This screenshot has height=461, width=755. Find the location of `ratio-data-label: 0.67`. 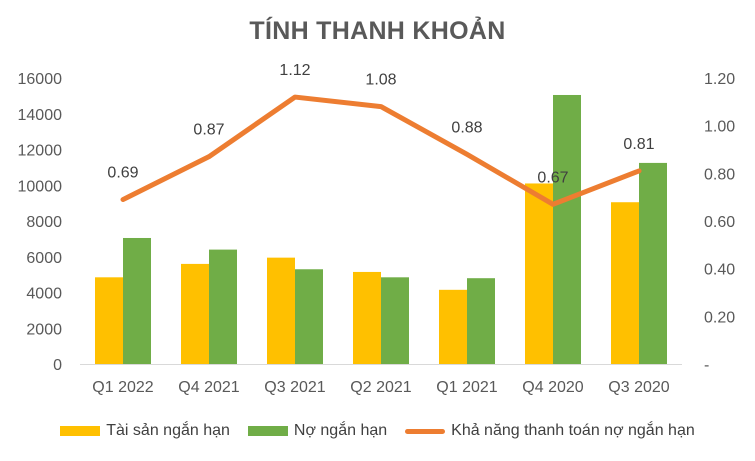

ratio-data-label: 0.67 is located at coordinates (552, 177).